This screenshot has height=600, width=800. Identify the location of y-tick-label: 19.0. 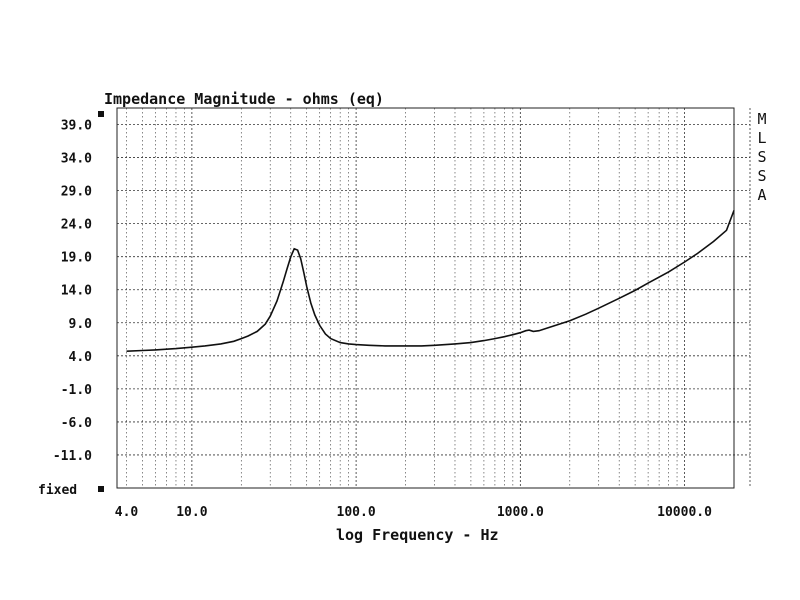
(76, 258).